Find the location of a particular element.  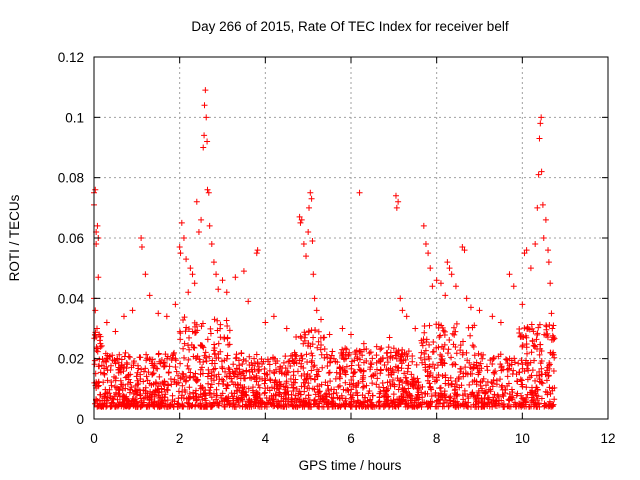

y-tick-label: 0.04 is located at coordinates (71, 298).